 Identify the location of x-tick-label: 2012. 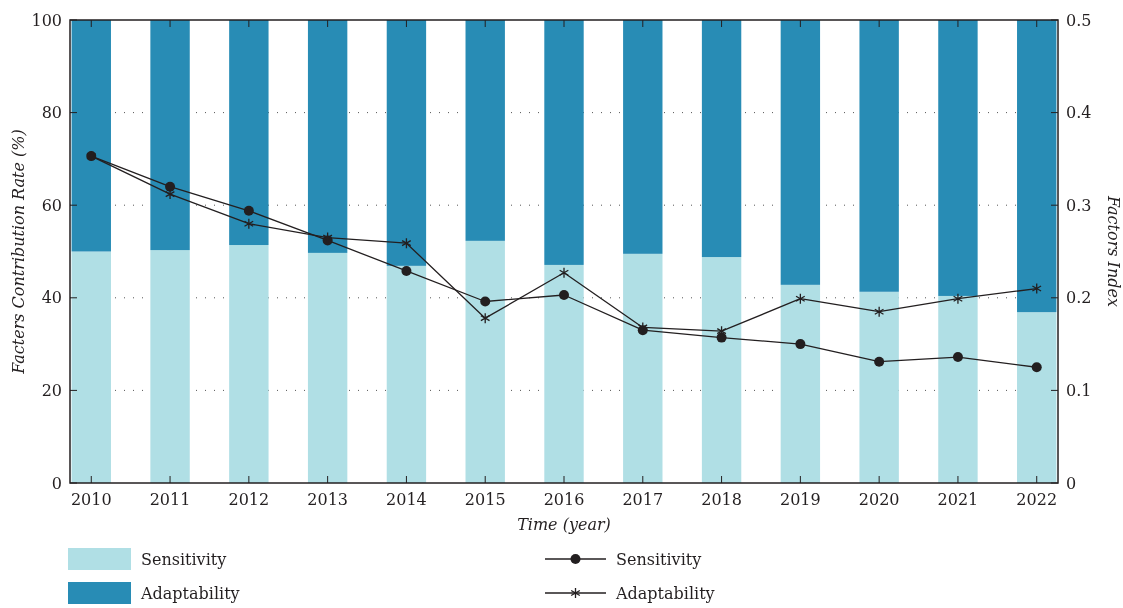
(249, 499).